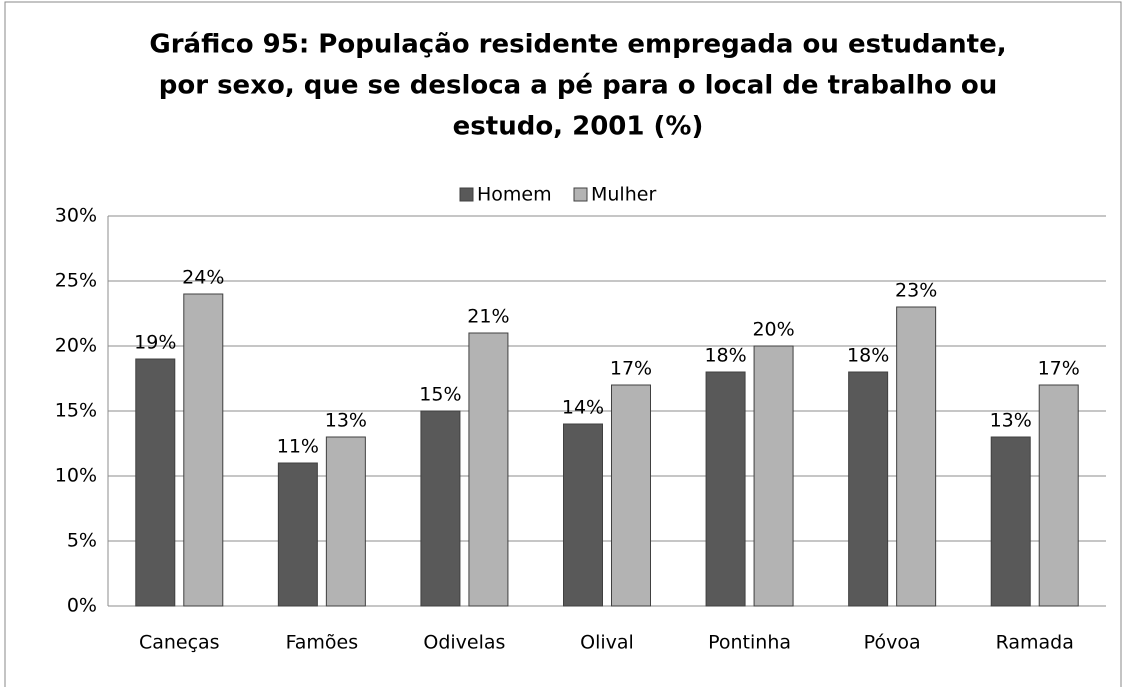 The width and height of the screenshot is (1126, 687). Describe the element at coordinates (82, 606) in the screenshot. I see `y-tick-label: 0%` at that location.